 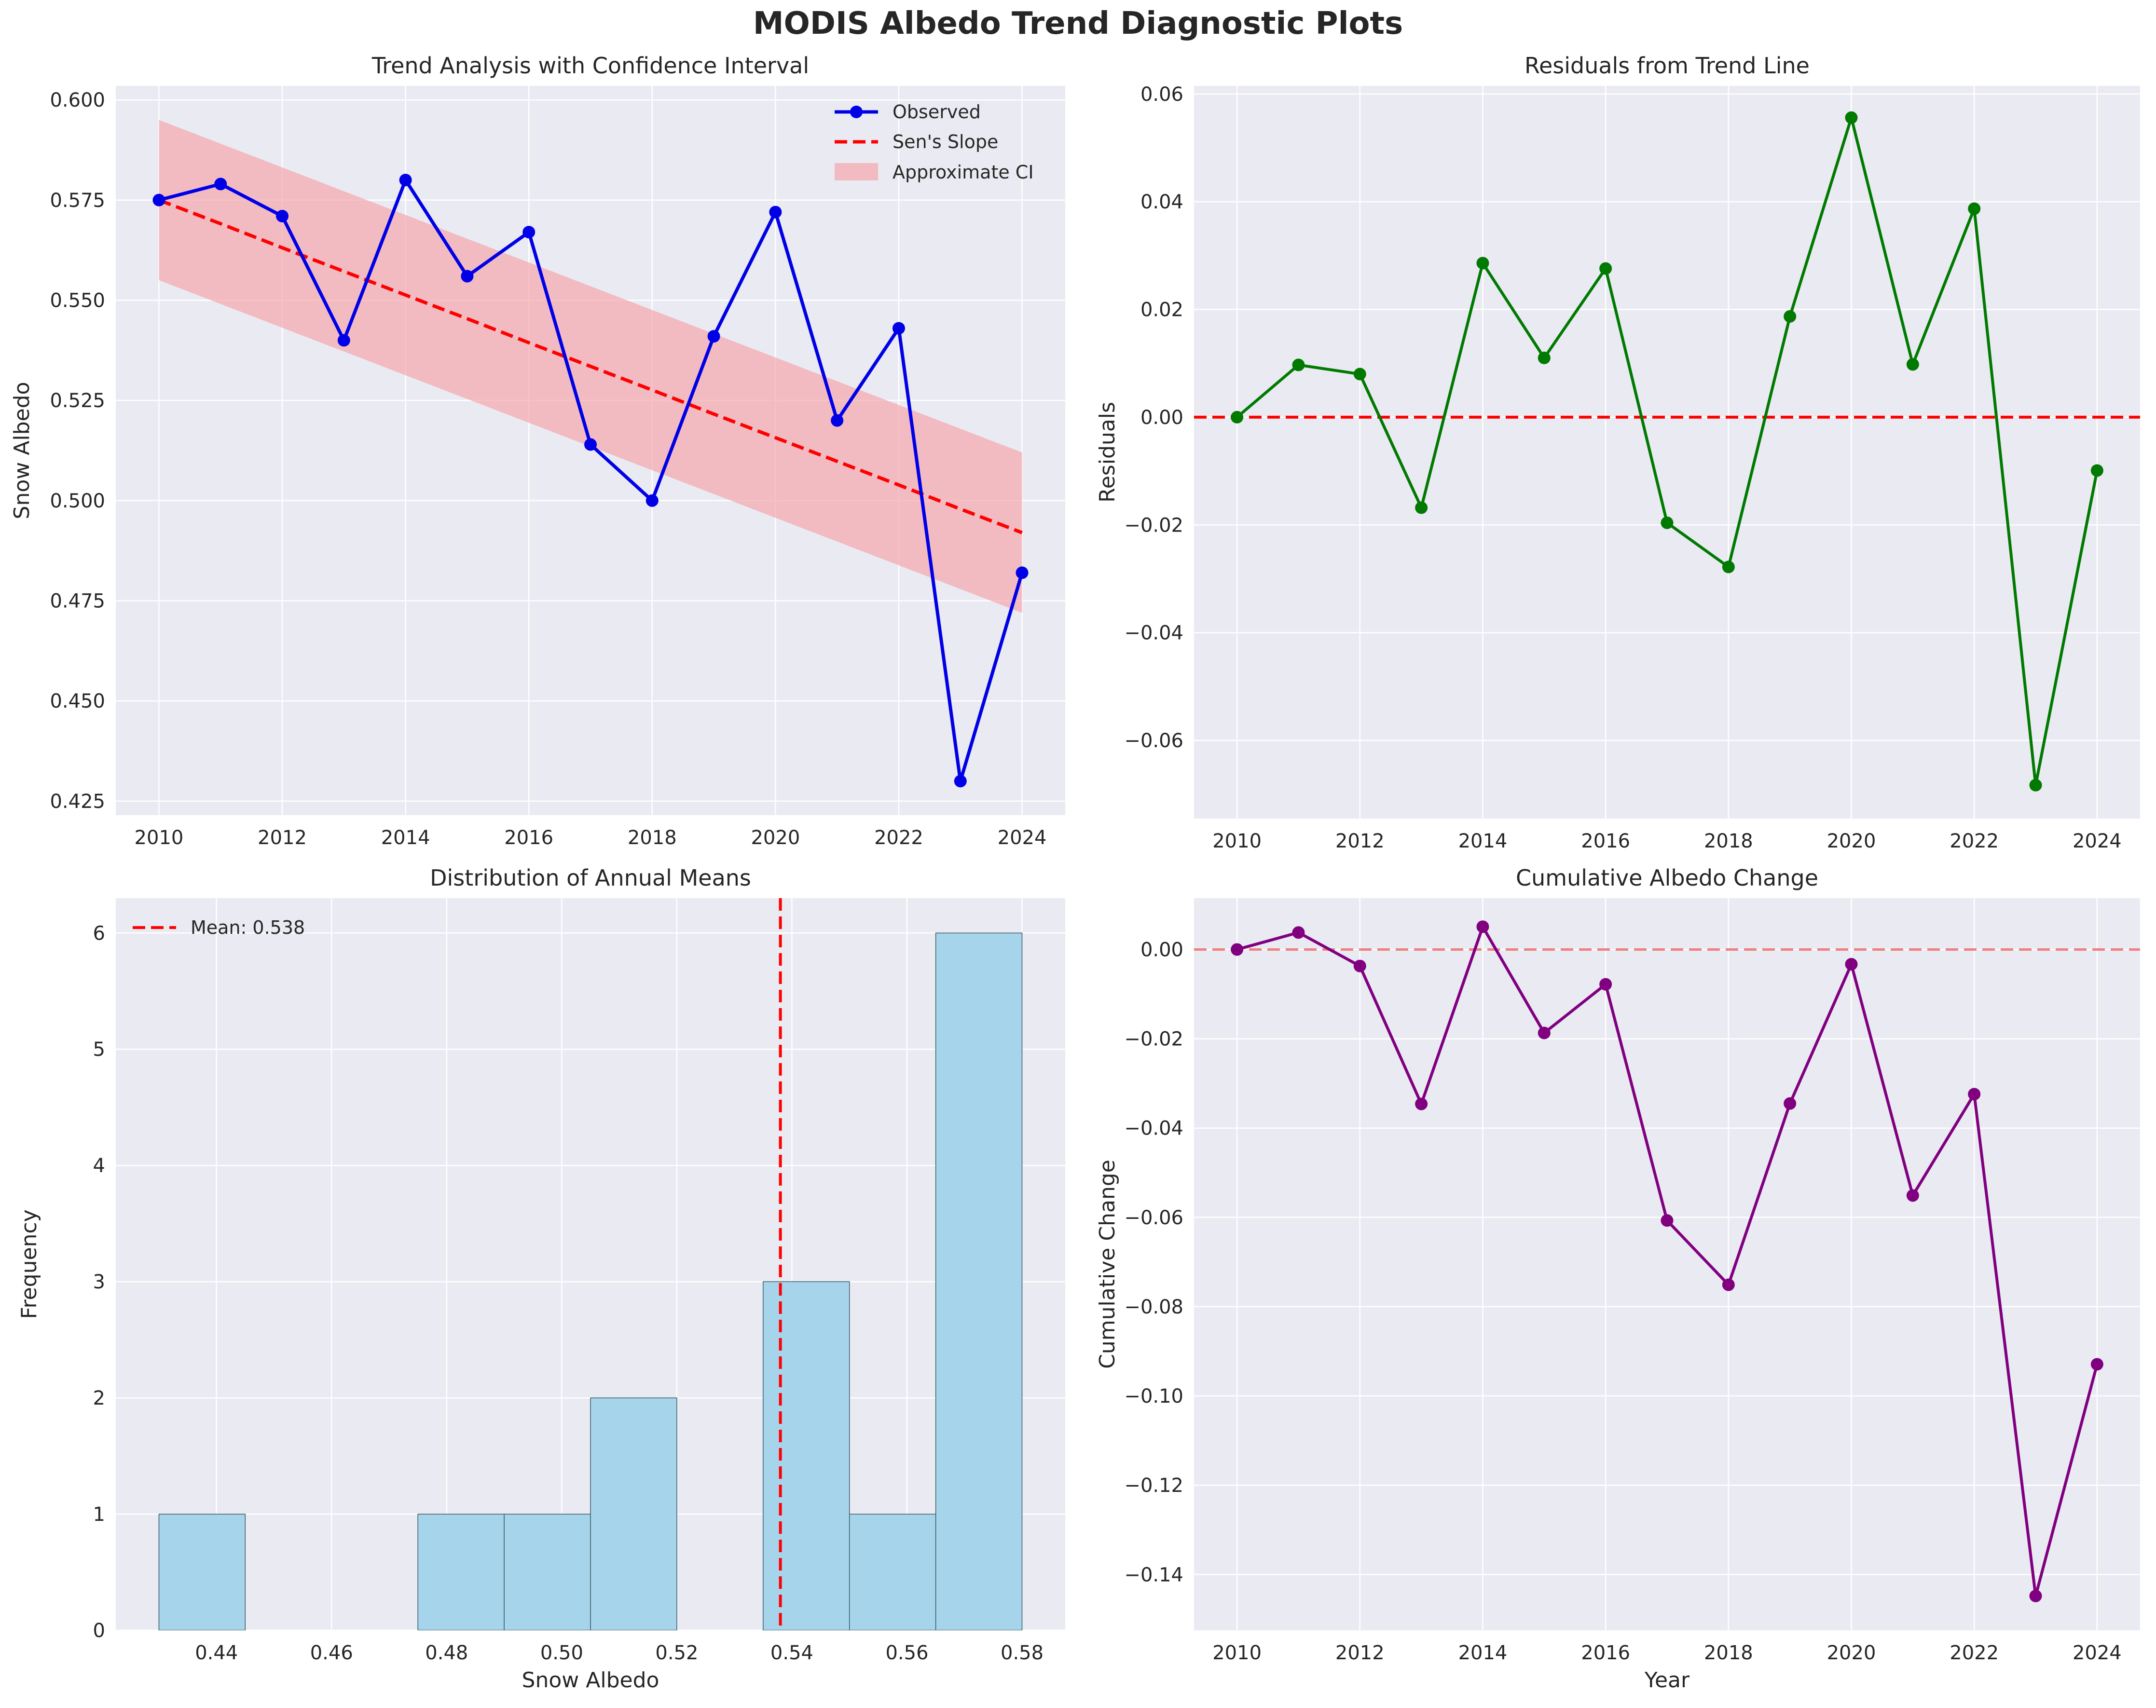 I want to click on y-axis-label: Residuals, so click(x=1108, y=452).